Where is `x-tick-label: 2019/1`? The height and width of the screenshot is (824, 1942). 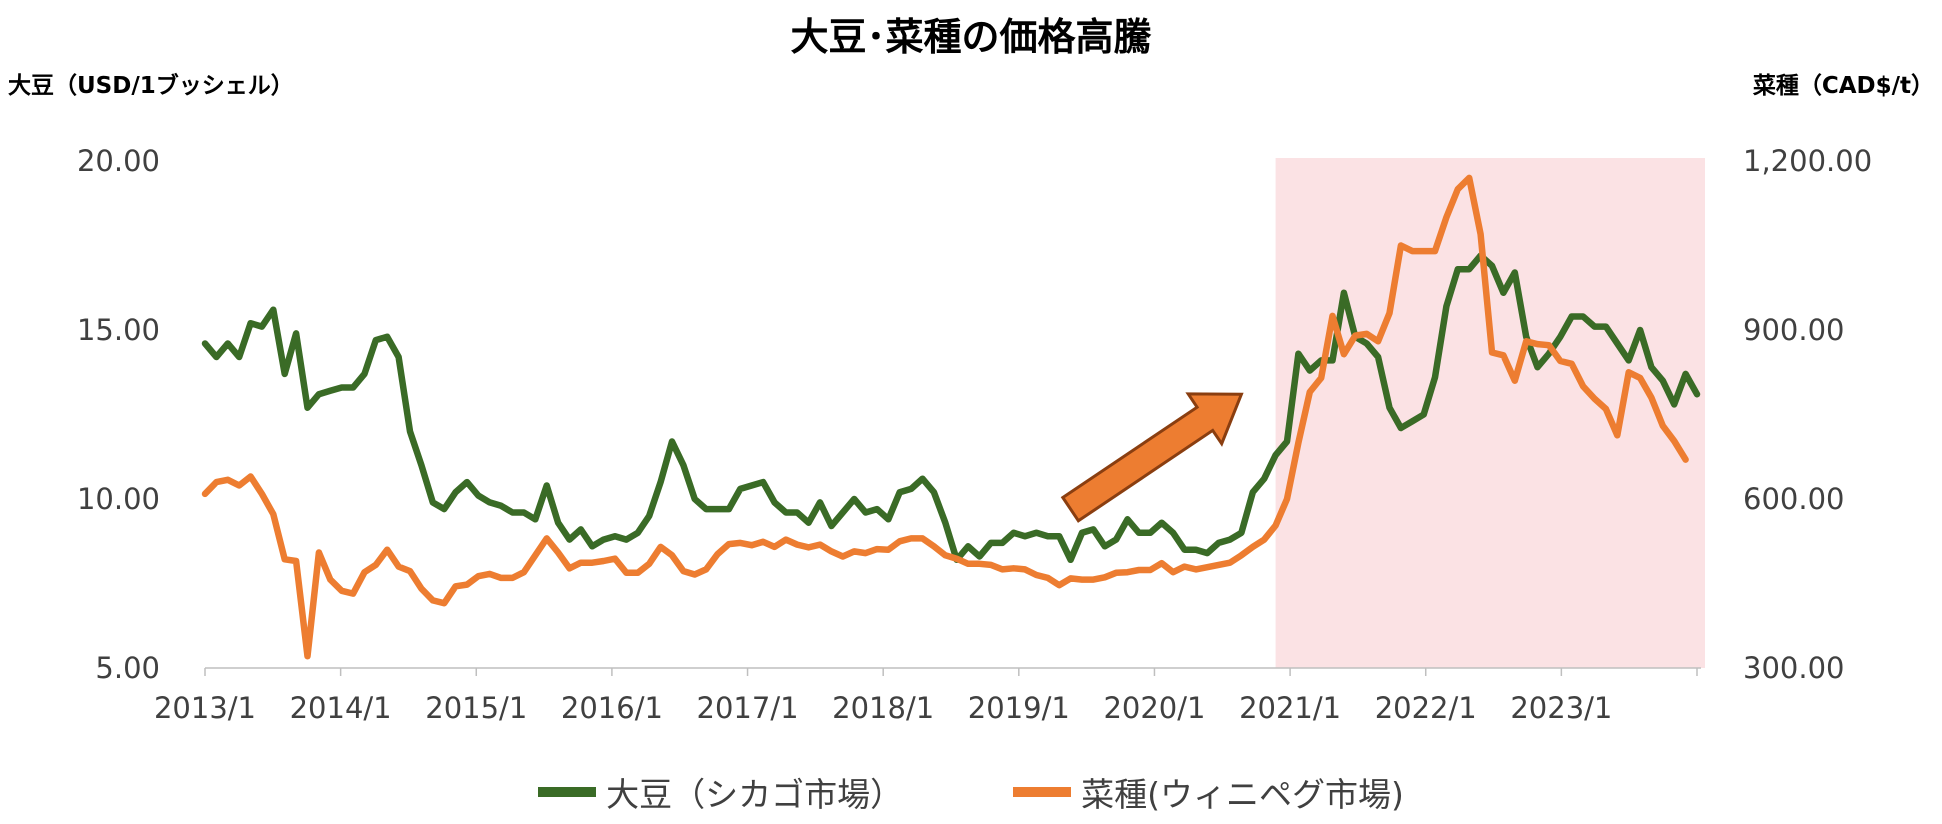
x-tick-label: 2019/1 is located at coordinates (1019, 708).